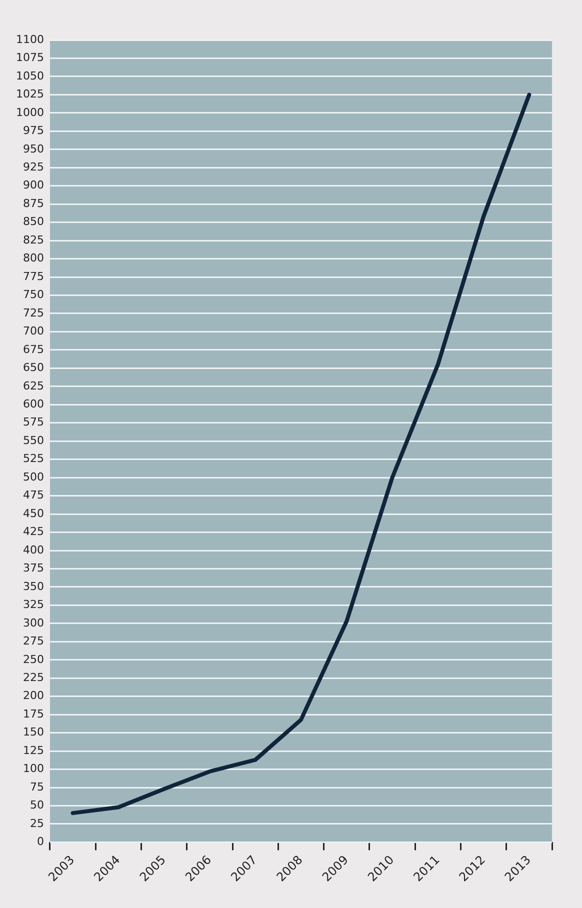 This screenshot has height=908, width=582. Describe the element at coordinates (30, 94) in the screenshot. I see `y-tick-label: 1025` at that location.